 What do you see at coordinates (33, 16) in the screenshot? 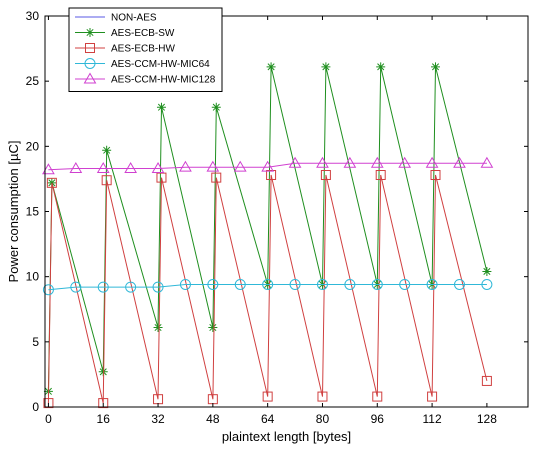
I see `y-tick-label: 30` at bounding box center [33, 16].